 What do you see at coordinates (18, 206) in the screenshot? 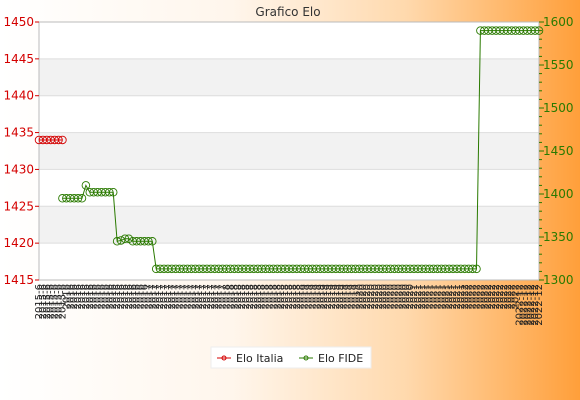
I see `left-axis-label: 1425` at bounding box center [18, 206].